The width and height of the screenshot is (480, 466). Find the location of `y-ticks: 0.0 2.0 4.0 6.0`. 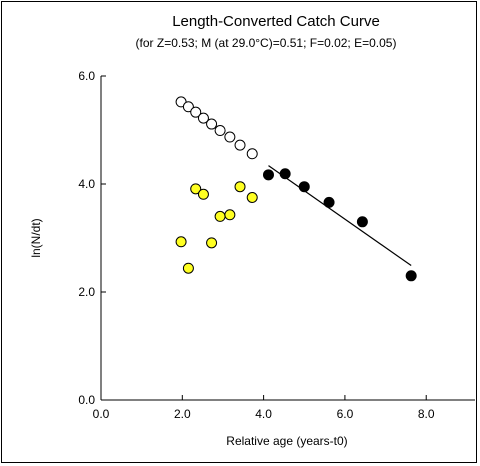

y-ticks: 0.0 2.0 4.0 6.0 is located at coordinates (92, 238).